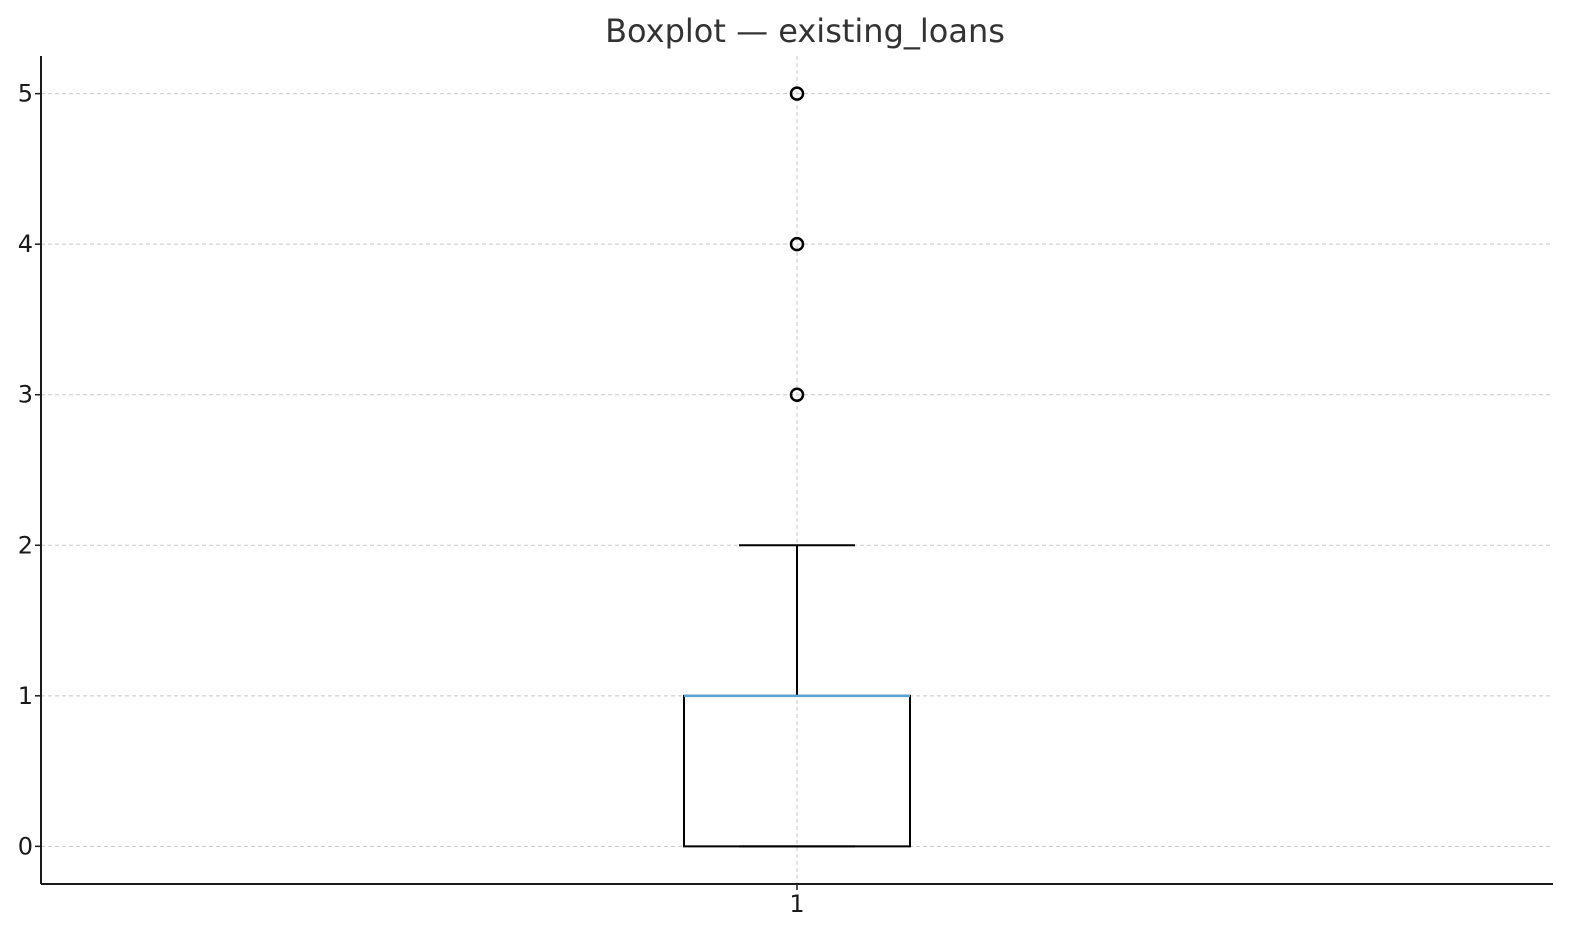 The height and width of the screenshot is (943, 1583). I want to click on y-tick-label: 1, so click(25, 696).